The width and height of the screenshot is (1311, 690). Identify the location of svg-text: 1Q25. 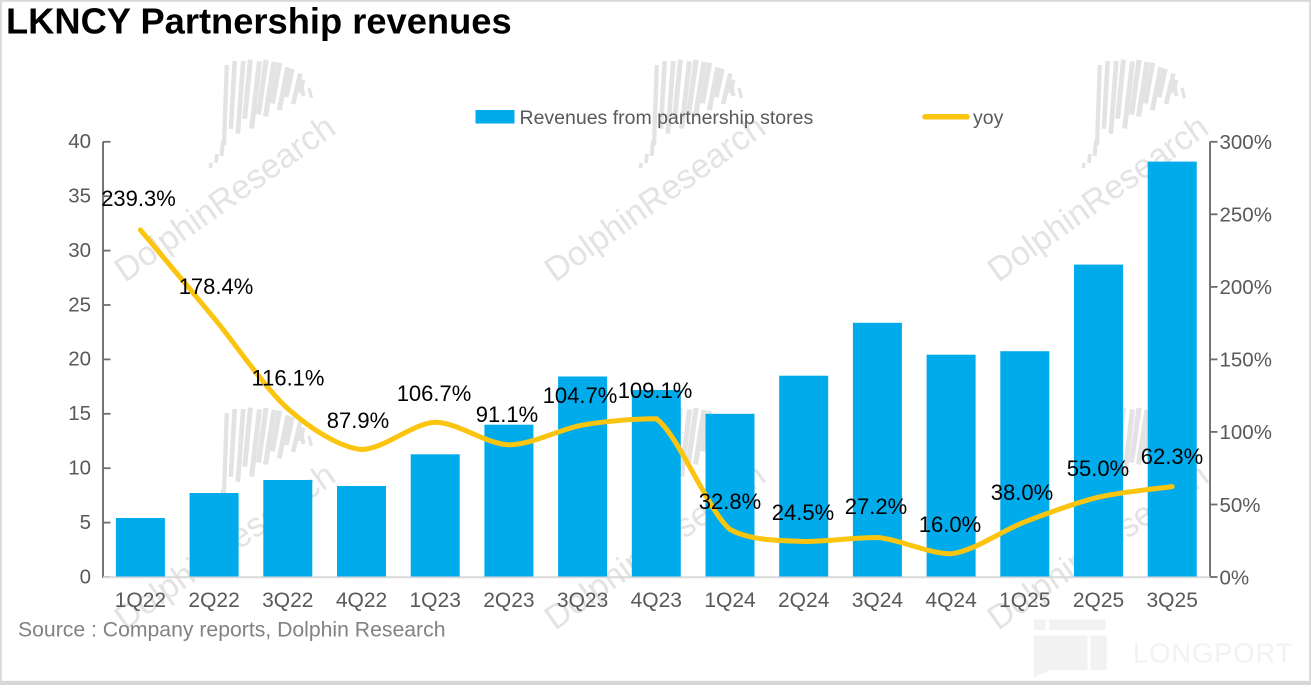
(1024, 600).